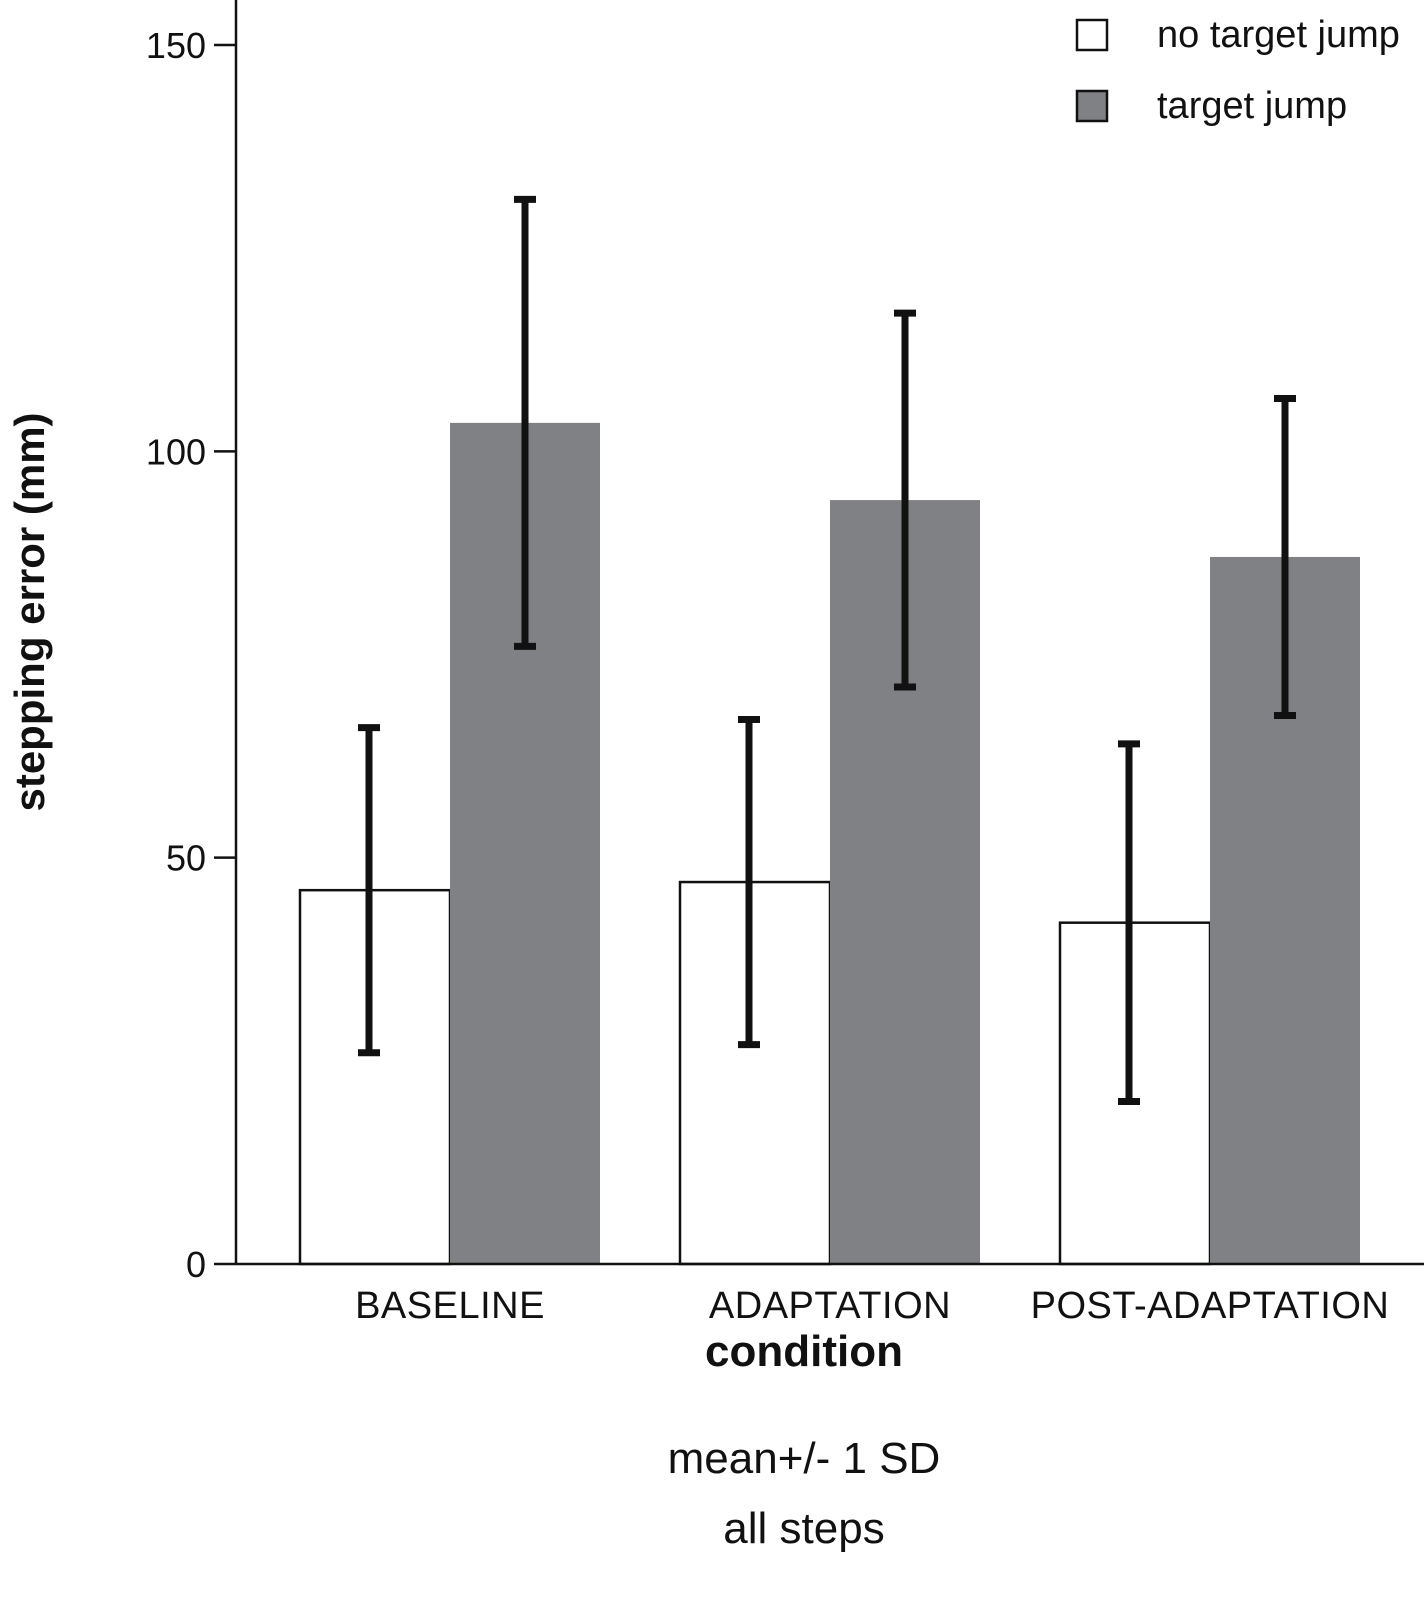 This screenshot has height=1621, width=1424. What do you see at coordinates (29, 611) in the screenshot?
I see `y-axis-label: stepping error (mm)` at bounding box center [29, 611].